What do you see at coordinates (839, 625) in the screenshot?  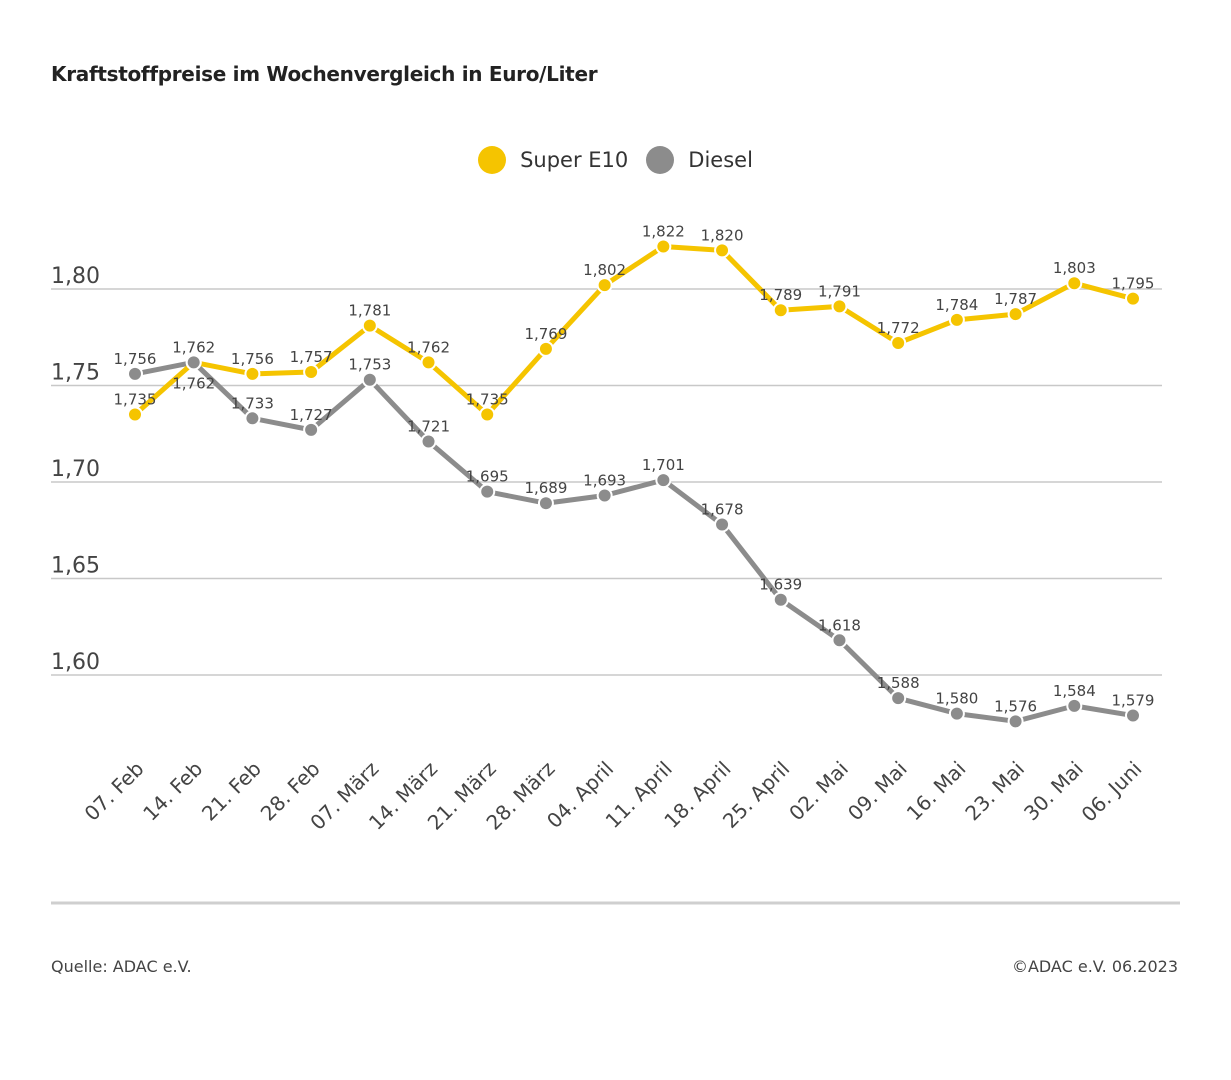 I see `data-label-diesel: 1,618` at bounding box center [839, 625].